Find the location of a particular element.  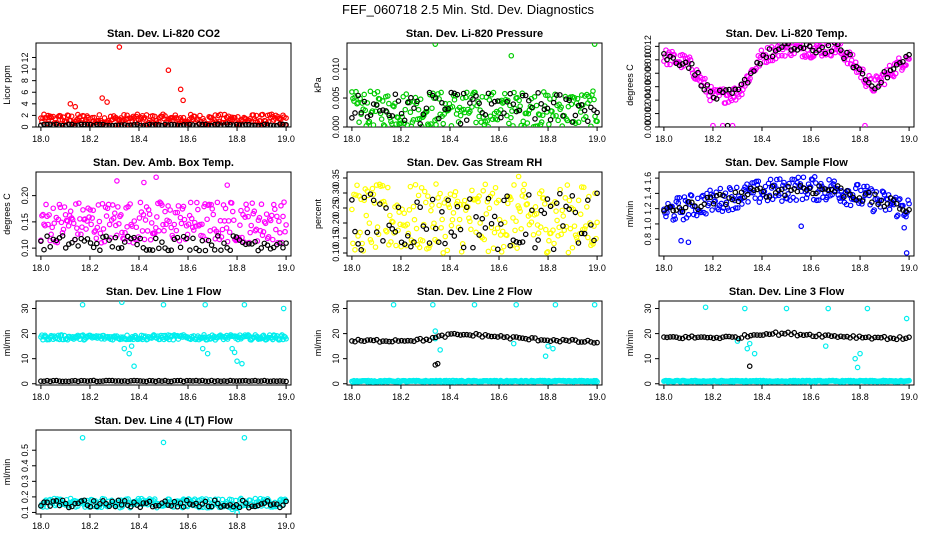

x-tick-label: 19.0 is located at coordinates (286, 526).